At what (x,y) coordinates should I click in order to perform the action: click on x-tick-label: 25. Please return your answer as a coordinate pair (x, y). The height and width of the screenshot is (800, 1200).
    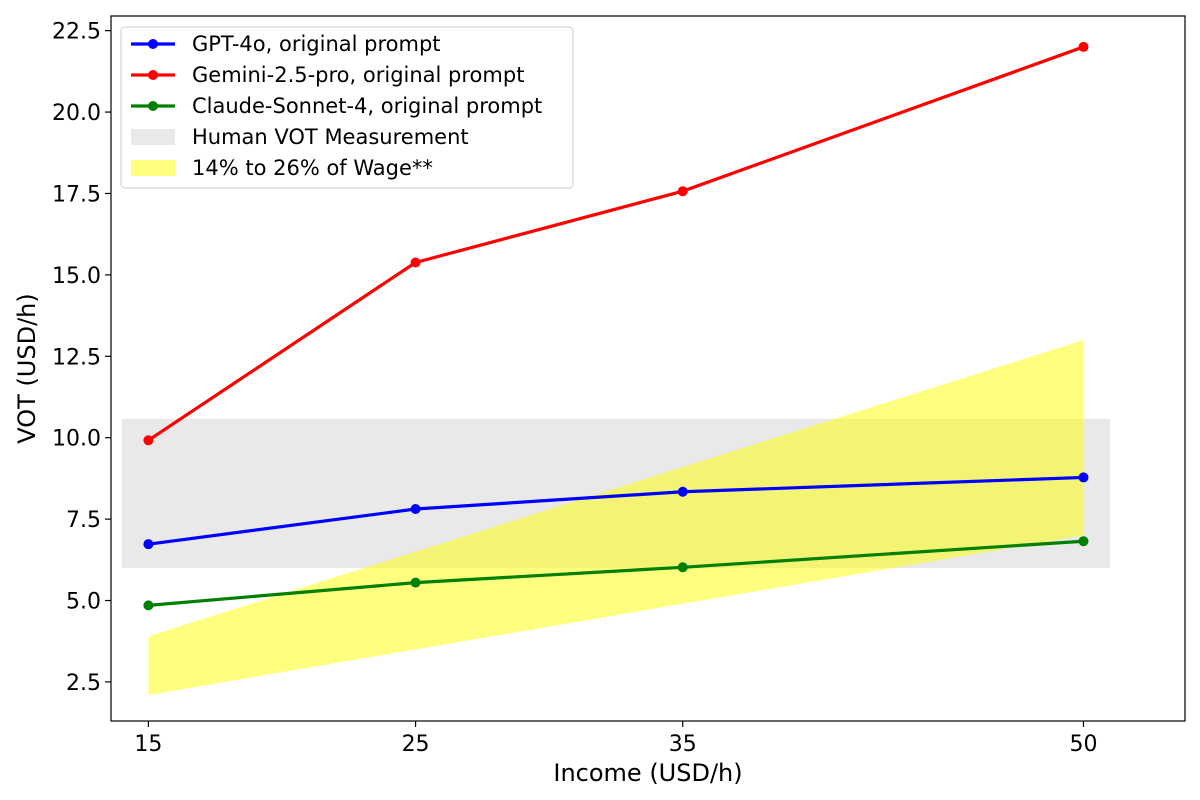
    Looking at the image, I should click on (416, 744).